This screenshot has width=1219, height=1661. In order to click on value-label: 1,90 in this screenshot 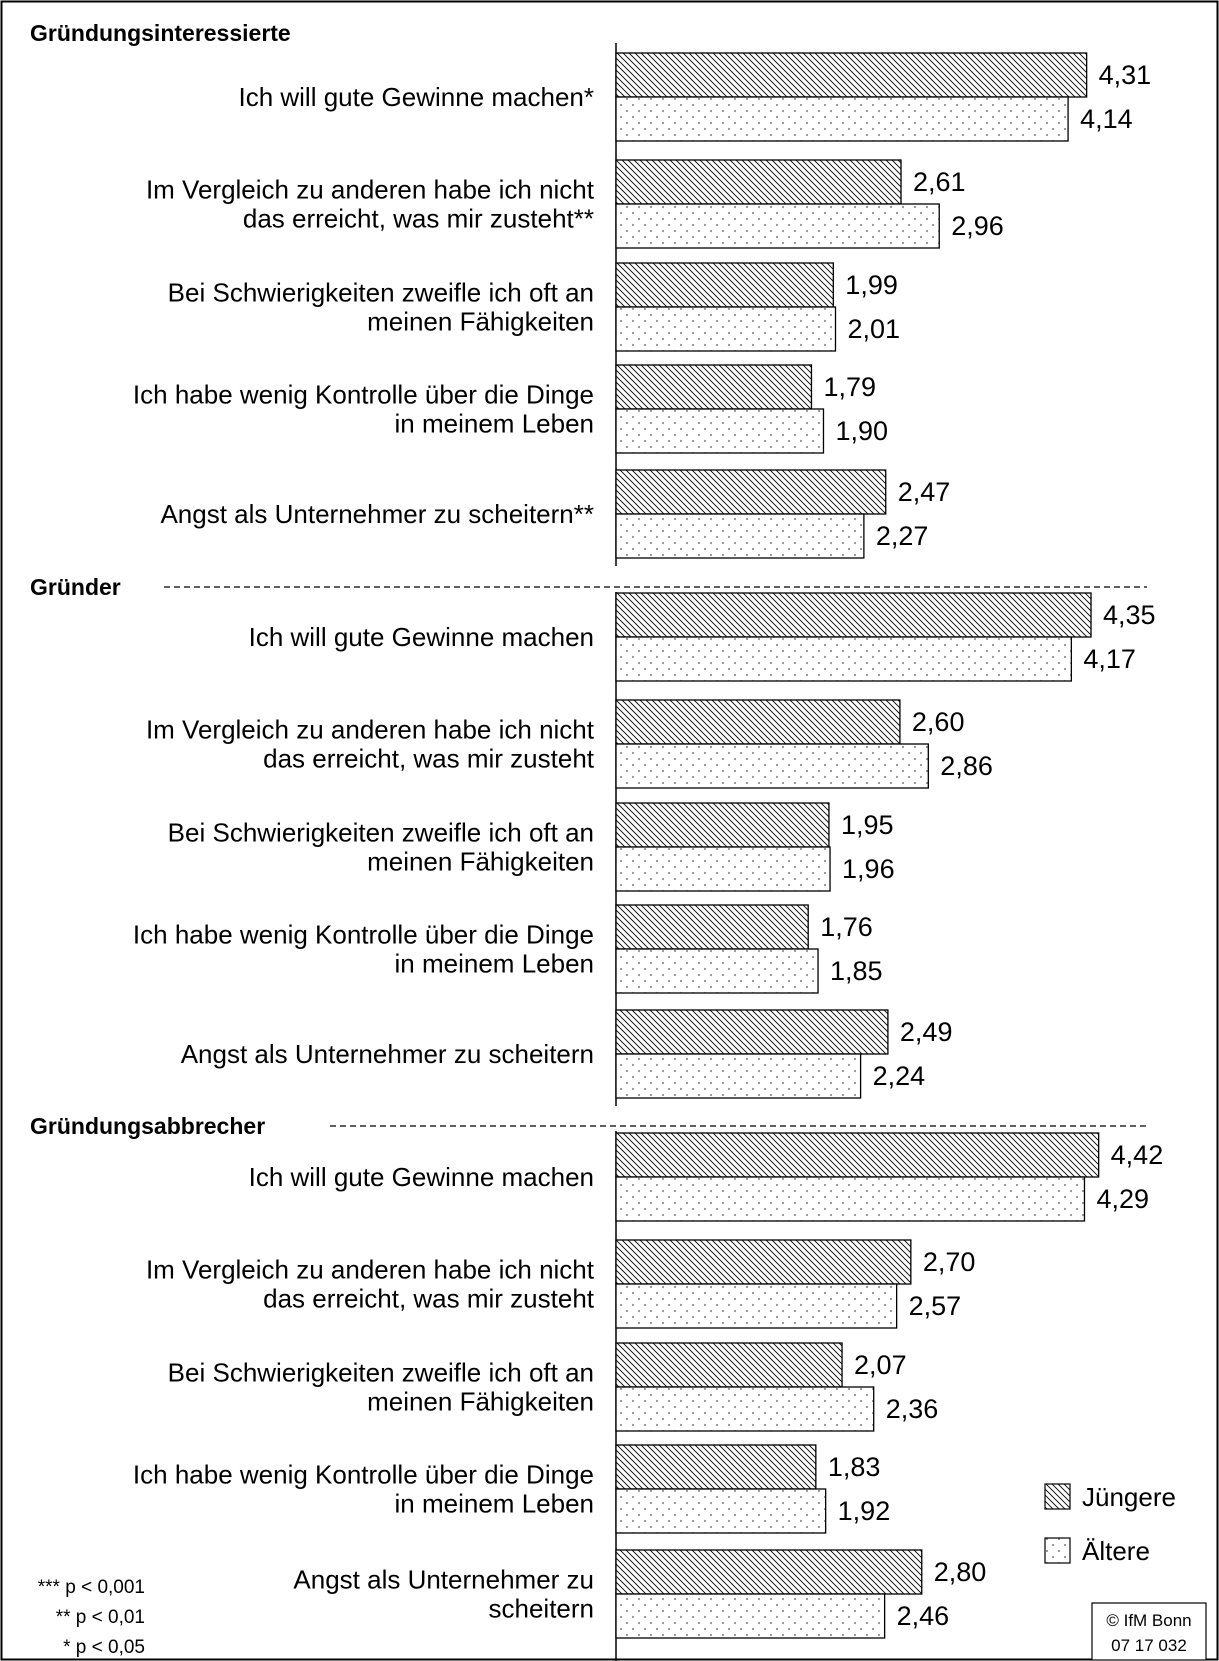, I will do `click(861, 431)`.